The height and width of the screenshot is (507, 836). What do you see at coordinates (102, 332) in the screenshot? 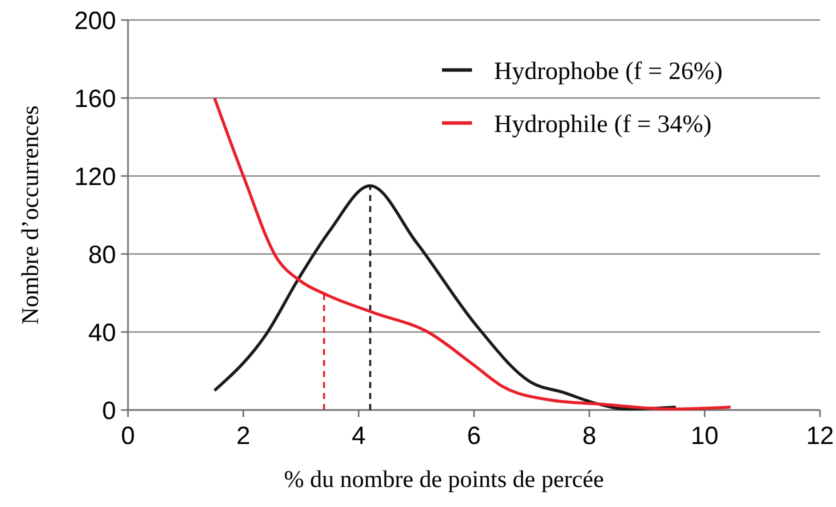
I see `y-tick-label: 40` at bounding box center [102, 332].